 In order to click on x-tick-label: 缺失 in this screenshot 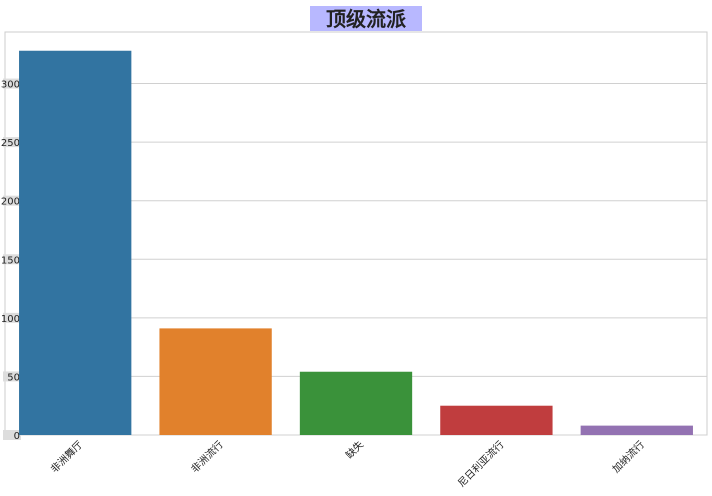, I will do `click(354, 449)`.